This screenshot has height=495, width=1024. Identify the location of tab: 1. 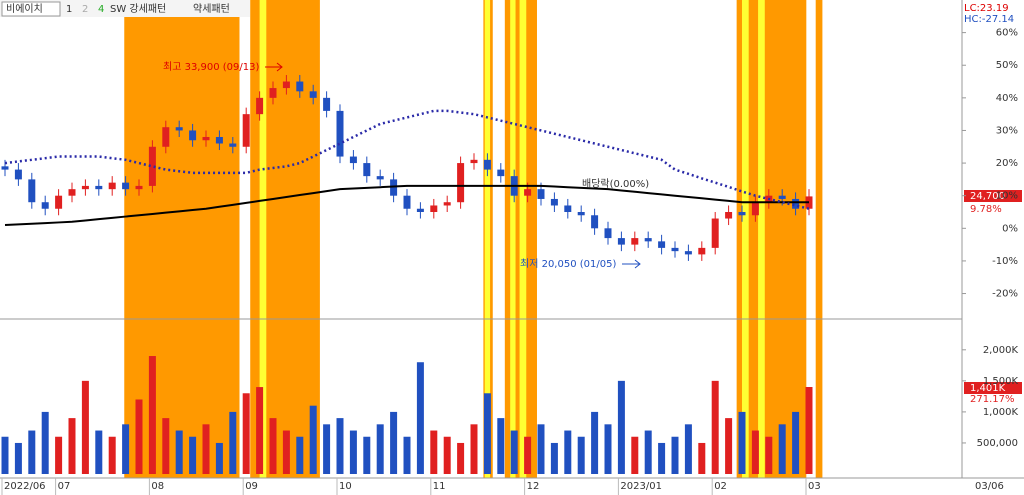
(69, 9).